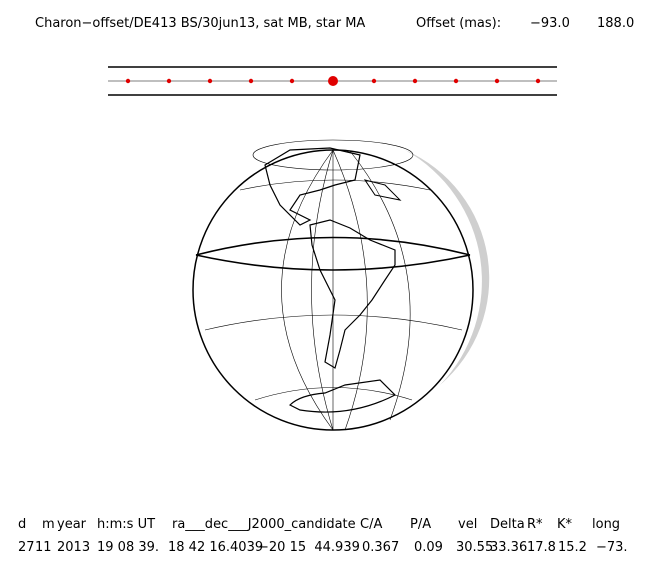 This screenshot has width=649, height=568. I want to click on column-header: m, so click(48, 524).